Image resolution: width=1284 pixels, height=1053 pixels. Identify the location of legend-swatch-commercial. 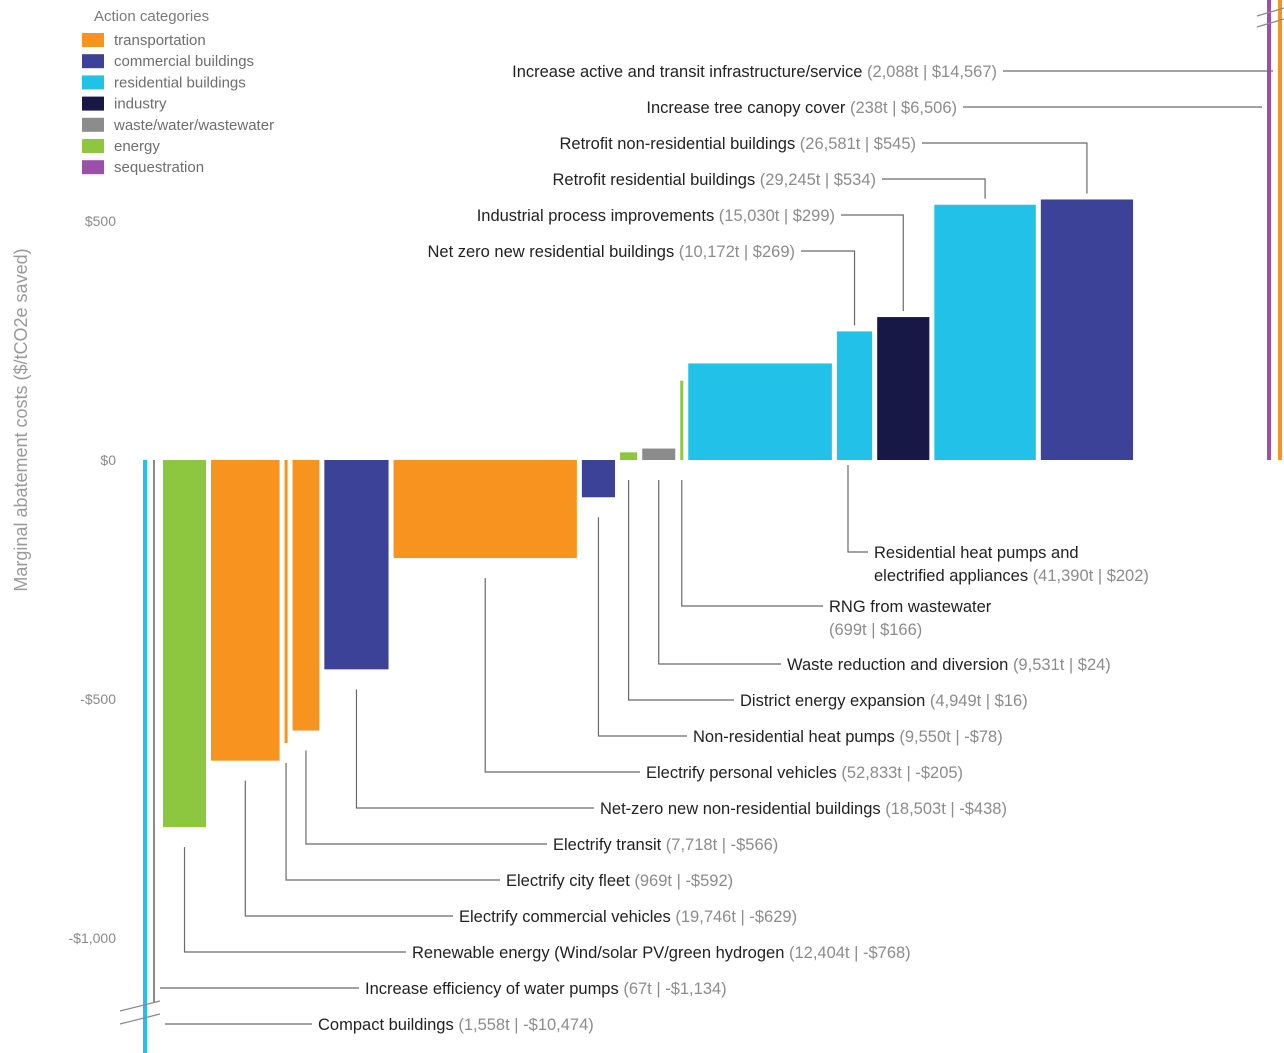
(93, 61).